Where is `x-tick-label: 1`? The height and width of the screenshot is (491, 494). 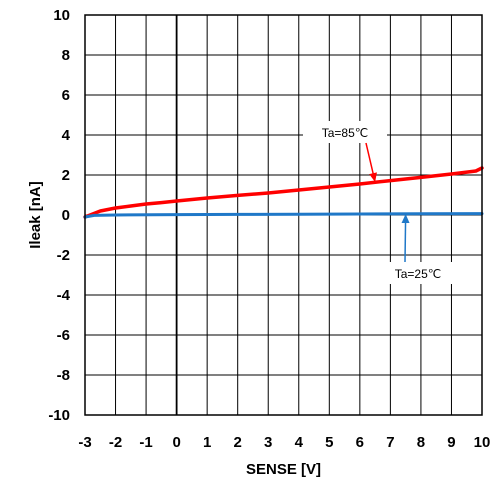 x-tick-label: 1 is located at coordinates (207, 442).